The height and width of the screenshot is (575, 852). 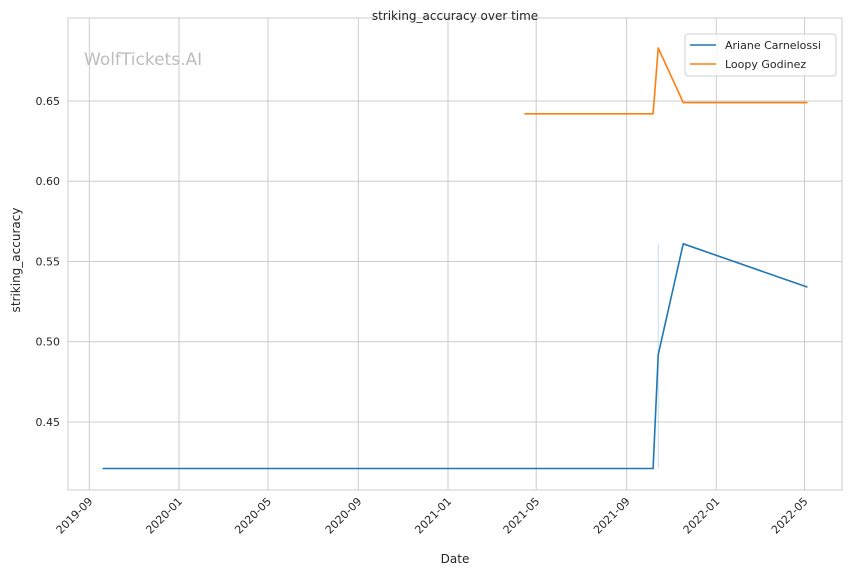 I want to click on watermark: WolfTickets.AI, so click(x=143, y=60).